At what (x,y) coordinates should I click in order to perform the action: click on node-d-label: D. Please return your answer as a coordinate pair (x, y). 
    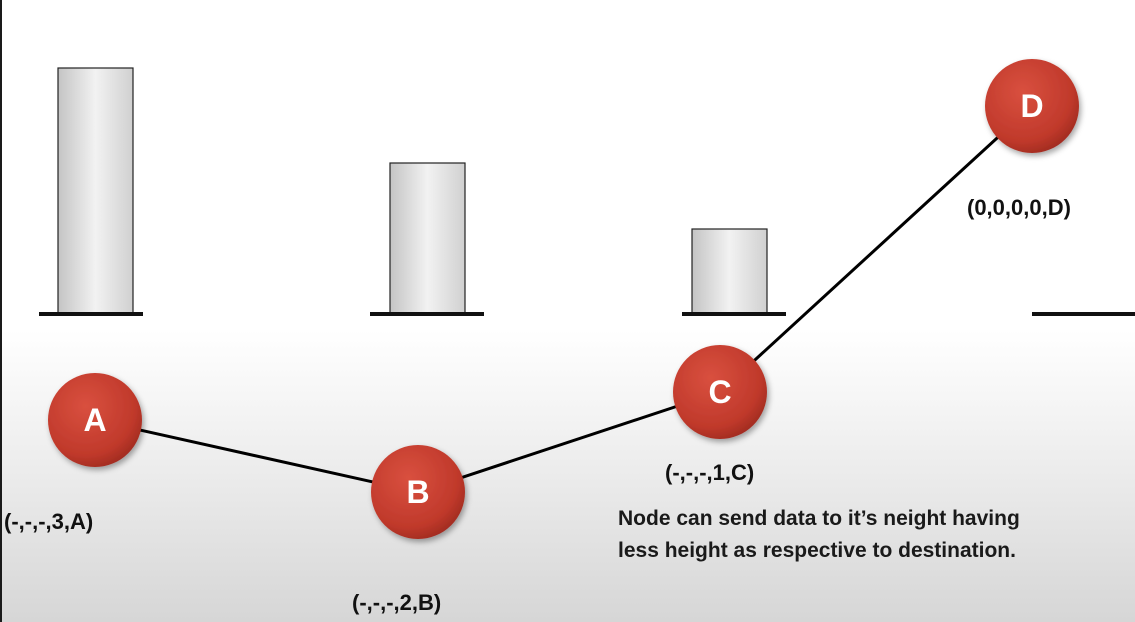
    Looking at the image, I should click on (1031, 106).